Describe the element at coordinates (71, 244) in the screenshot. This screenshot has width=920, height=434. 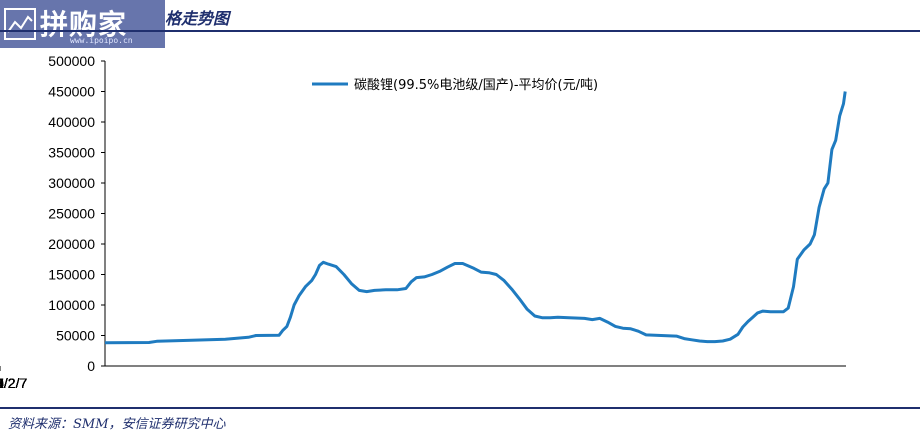
I see `y-tick-label: 200000` at that location.